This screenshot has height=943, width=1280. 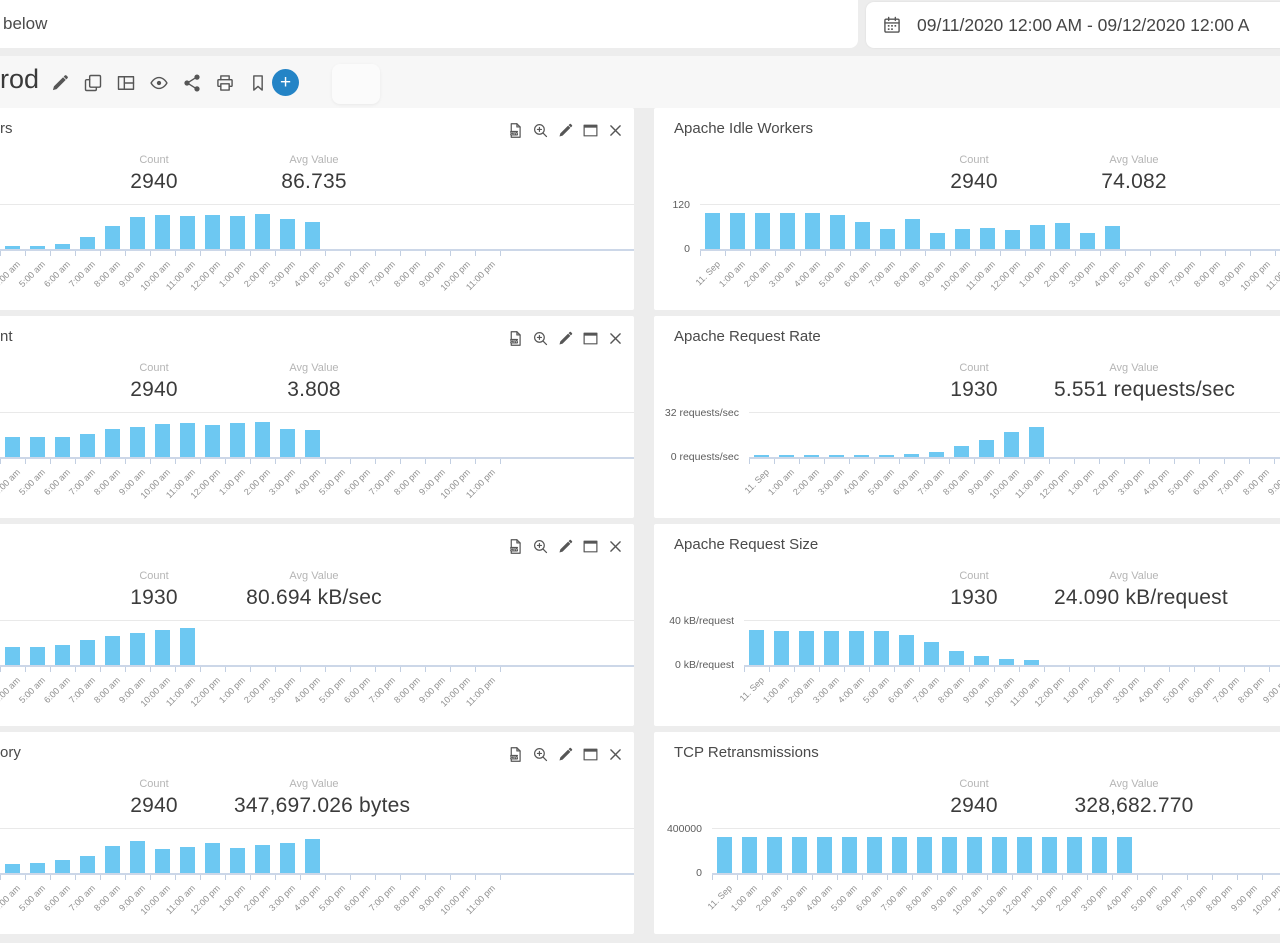 What do you see at coordinates (126, 83) in the screenshot?
I see `grid-icon` at bounding box center [126, 83].